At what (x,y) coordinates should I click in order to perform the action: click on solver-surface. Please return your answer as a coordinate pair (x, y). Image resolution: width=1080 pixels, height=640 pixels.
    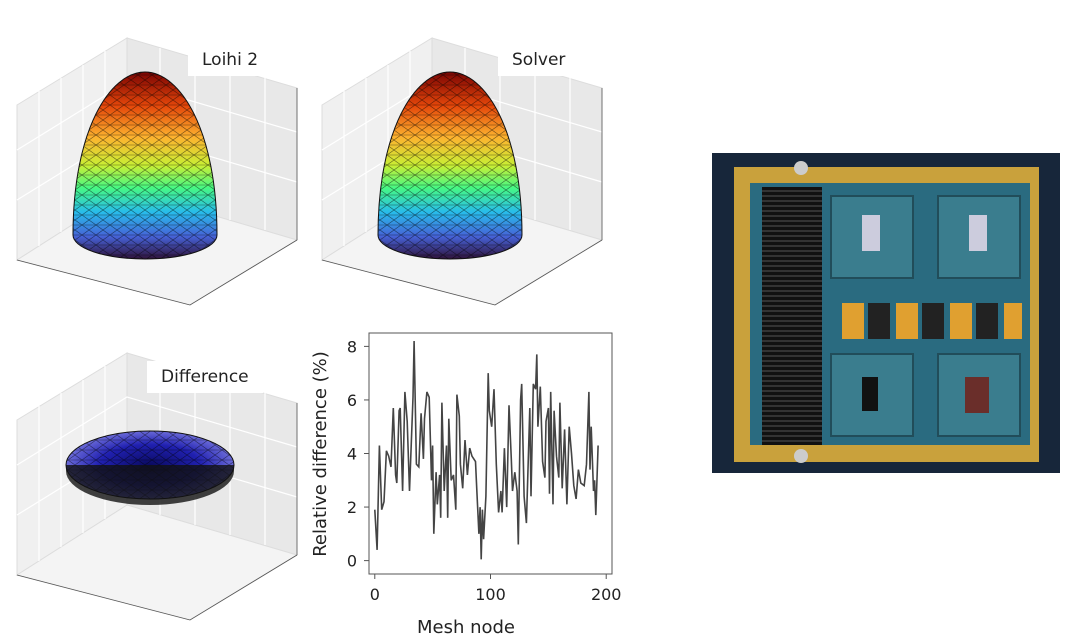
    Looking at the image, I should click on (462, 171).